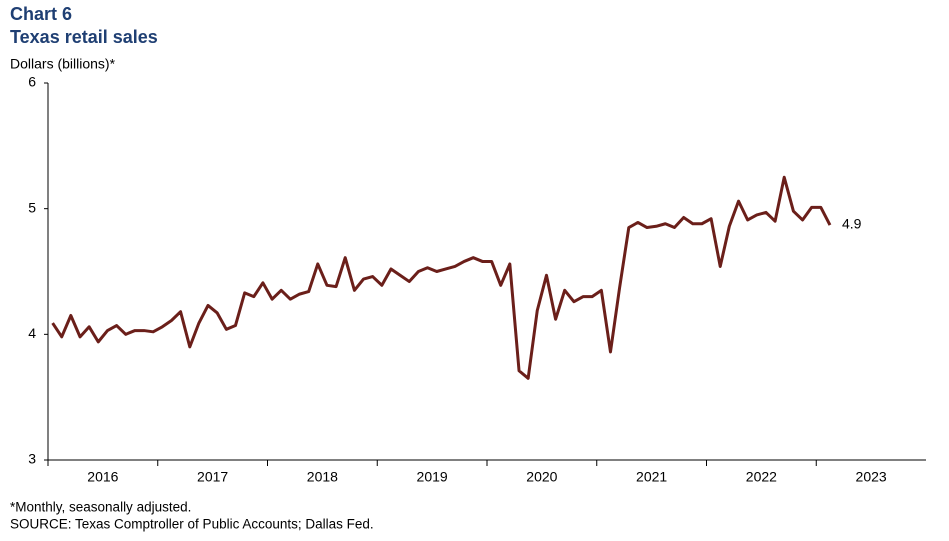 Image resolution: width=949 pixels, height=541 pixels. I want to click on y-tick-label: 5, so click(32, 207).